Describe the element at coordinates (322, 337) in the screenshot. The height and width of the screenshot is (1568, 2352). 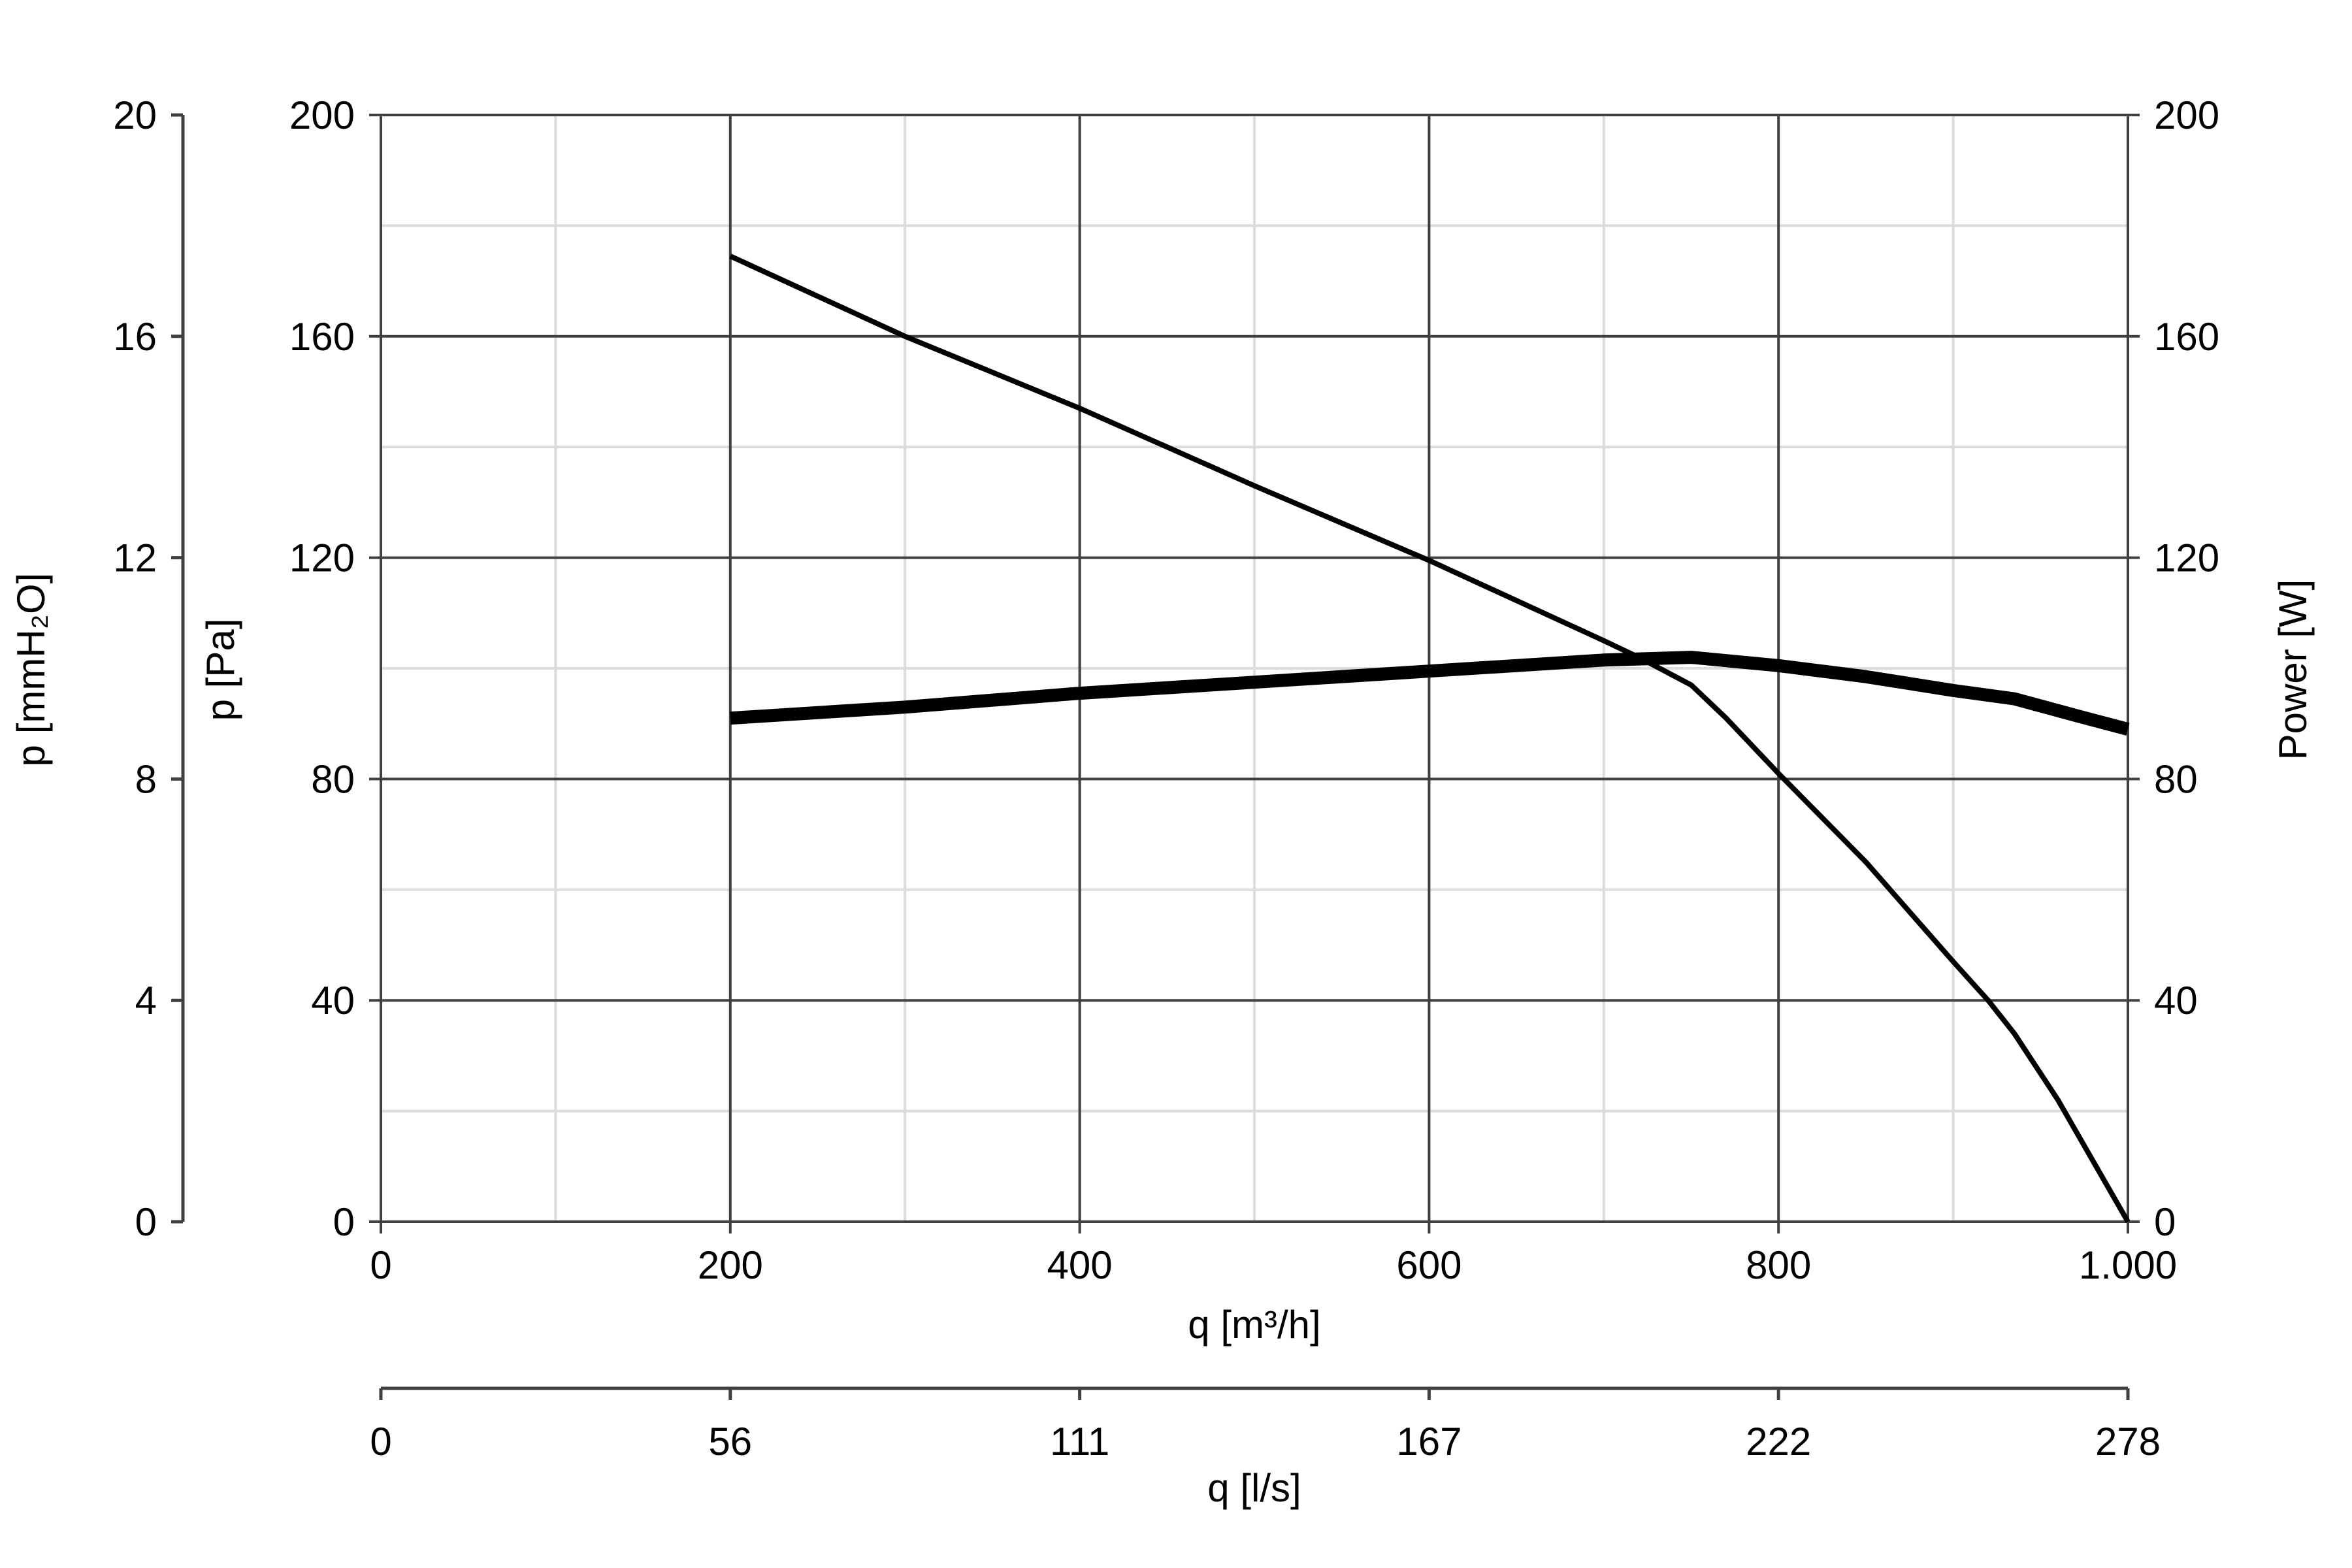
I see `y-left-tick-label: 160` at that location.